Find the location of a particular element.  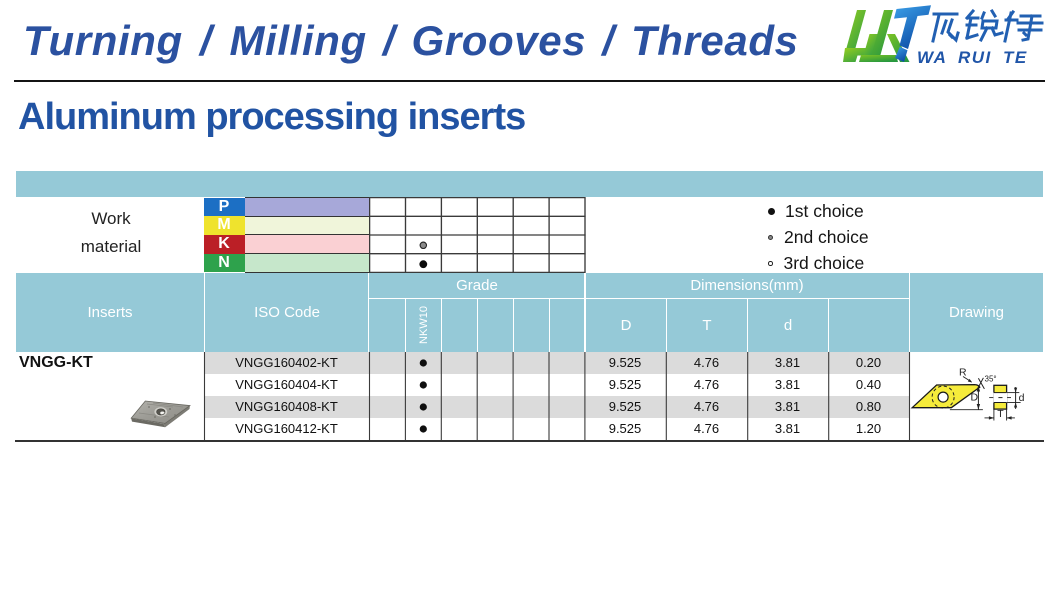

svg-text: R is located at coordinates (963, 373).